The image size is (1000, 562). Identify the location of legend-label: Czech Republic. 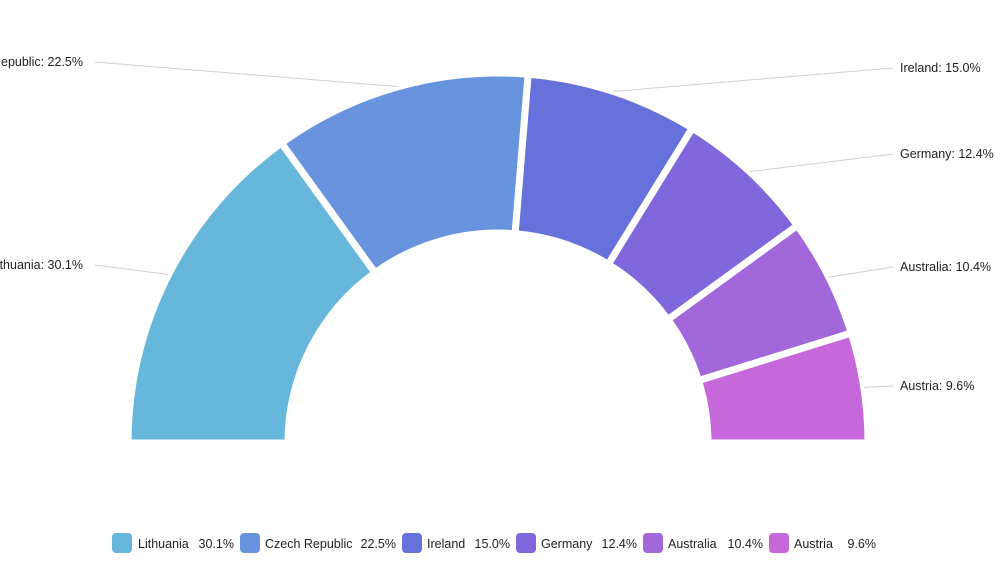
(309, 544).